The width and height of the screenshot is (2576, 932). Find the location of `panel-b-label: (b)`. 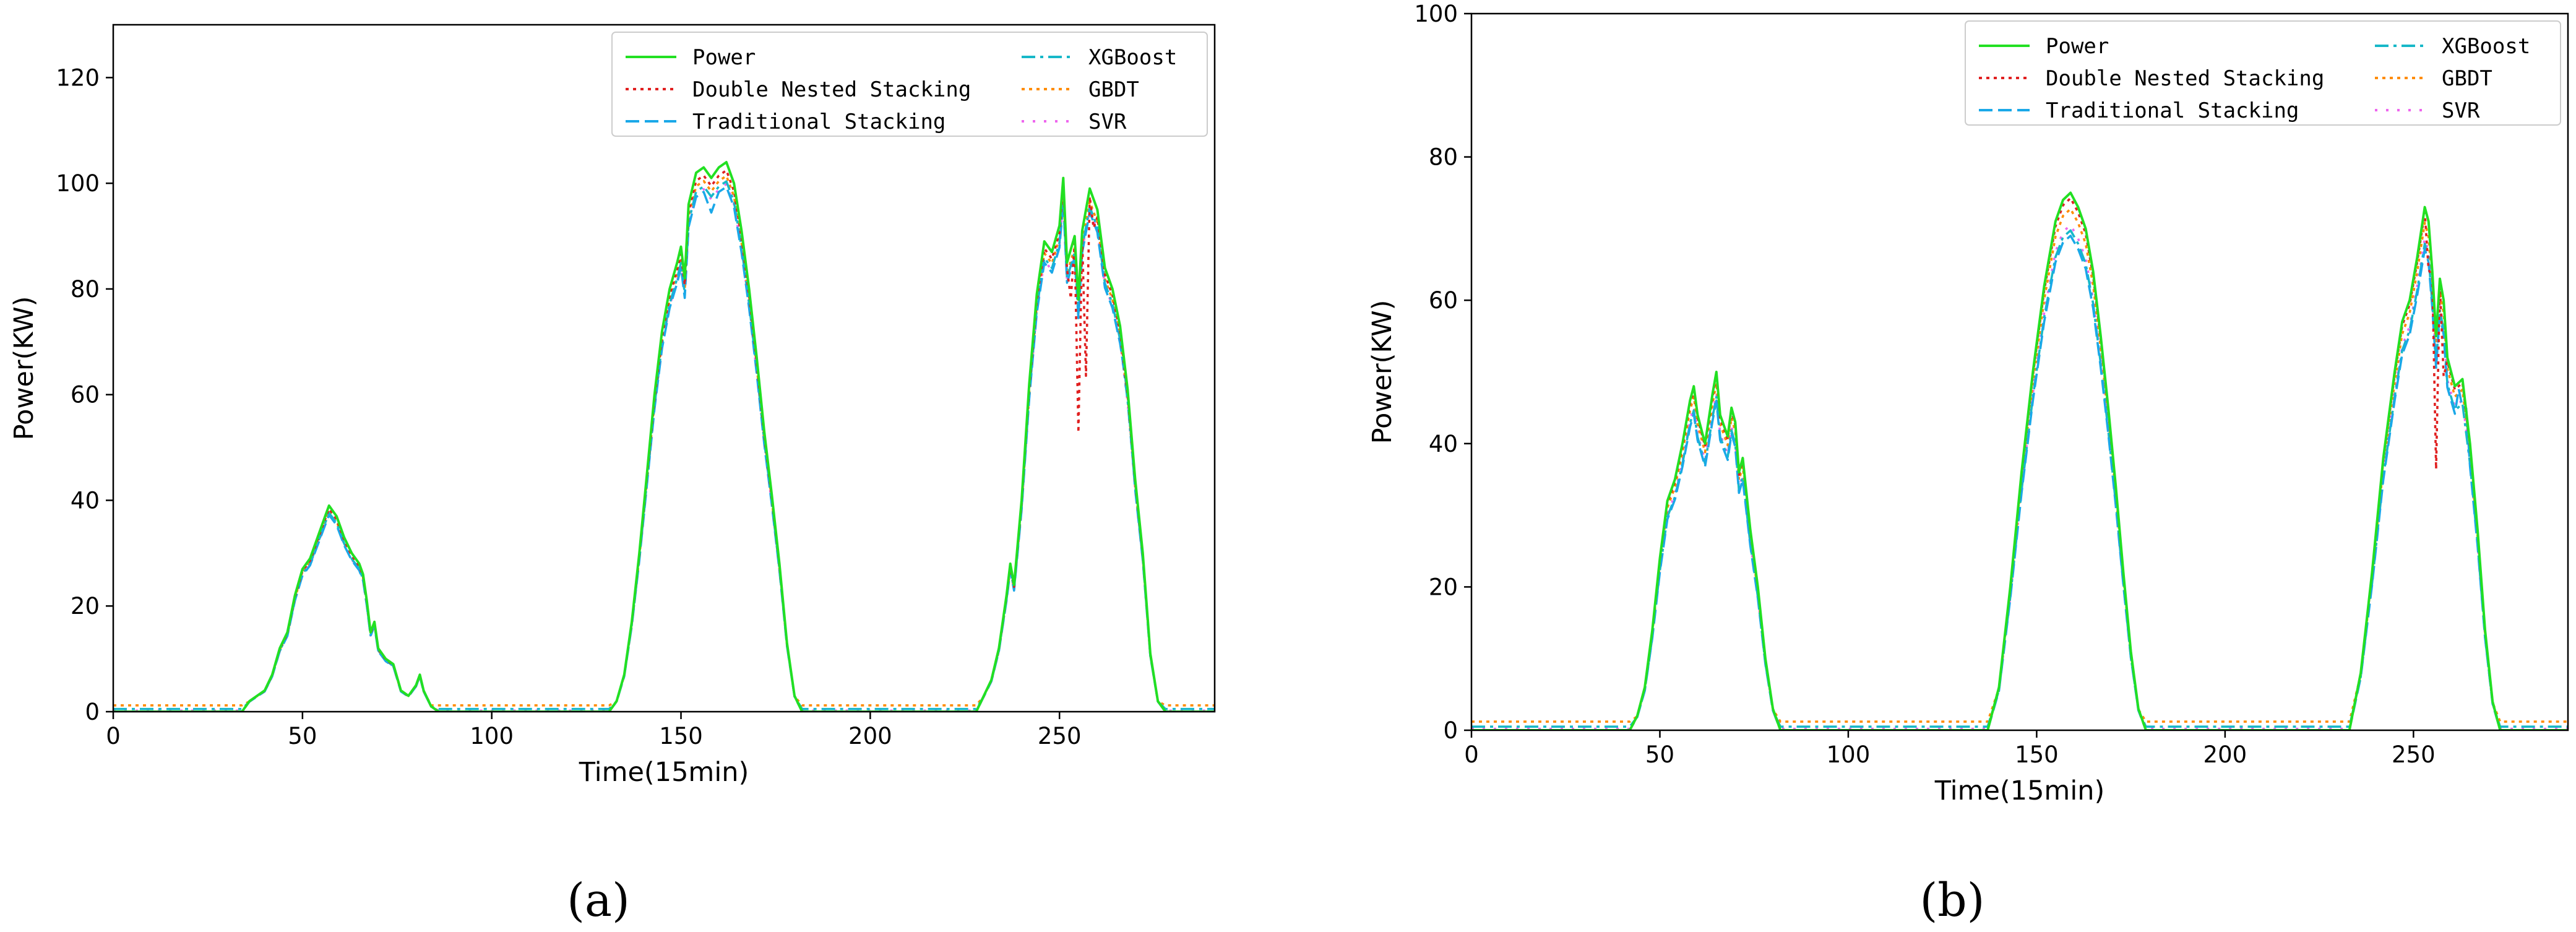

panel-b-label: (b) is located at coordinates (1951, 900).